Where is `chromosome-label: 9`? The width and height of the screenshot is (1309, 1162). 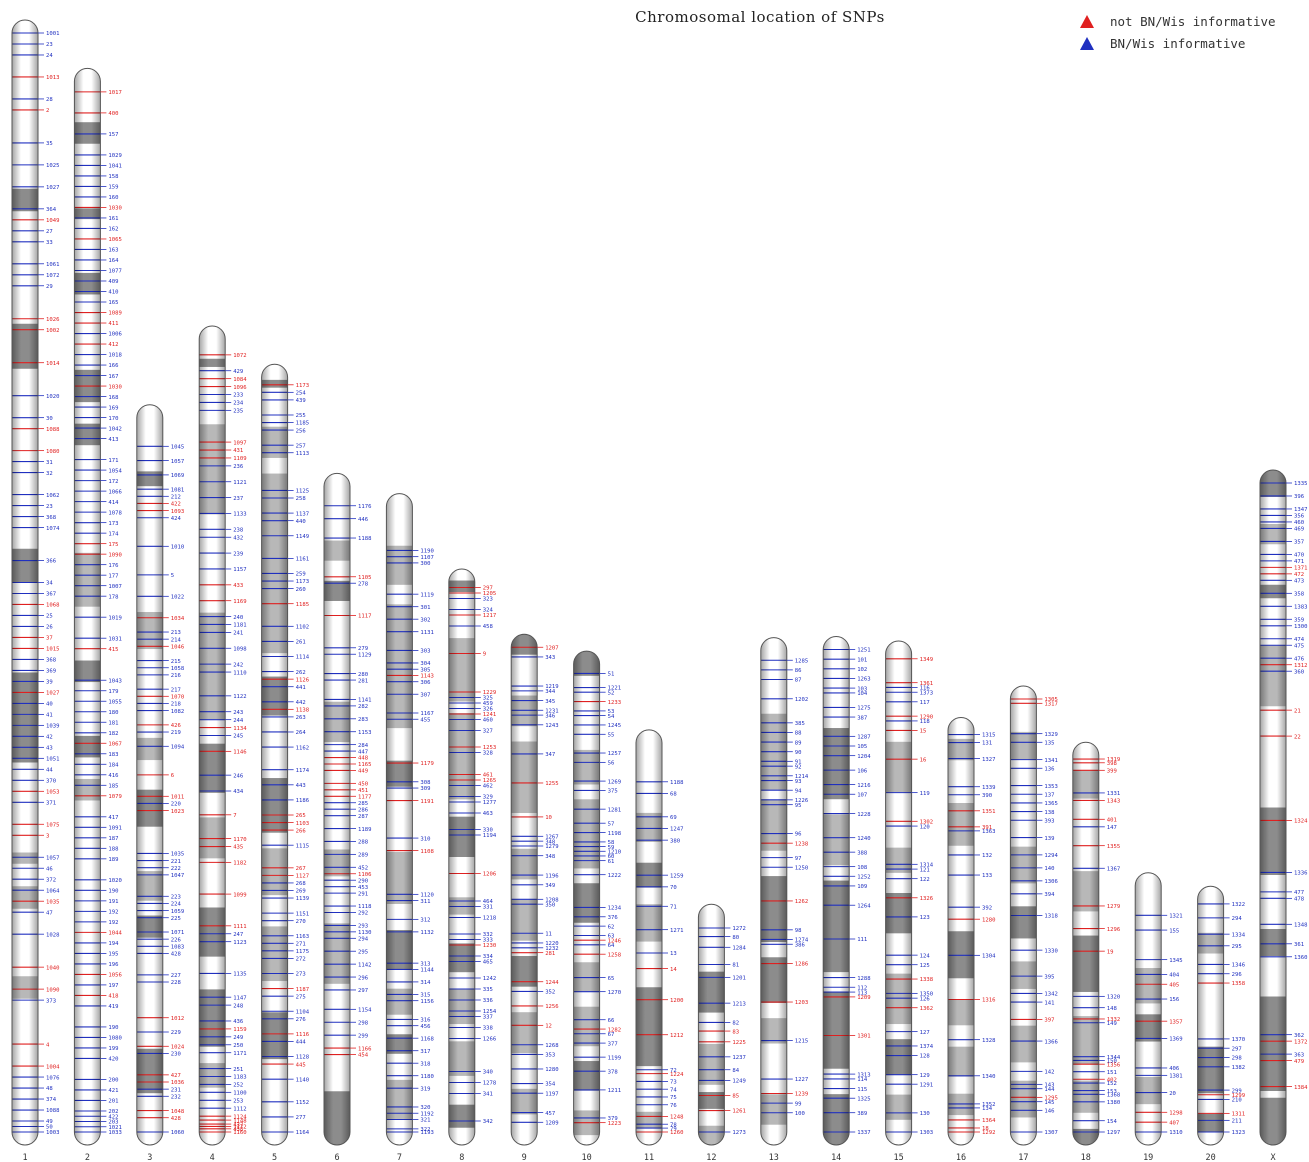
chromosome-label: 9 is located at coordinates (524, 1157).